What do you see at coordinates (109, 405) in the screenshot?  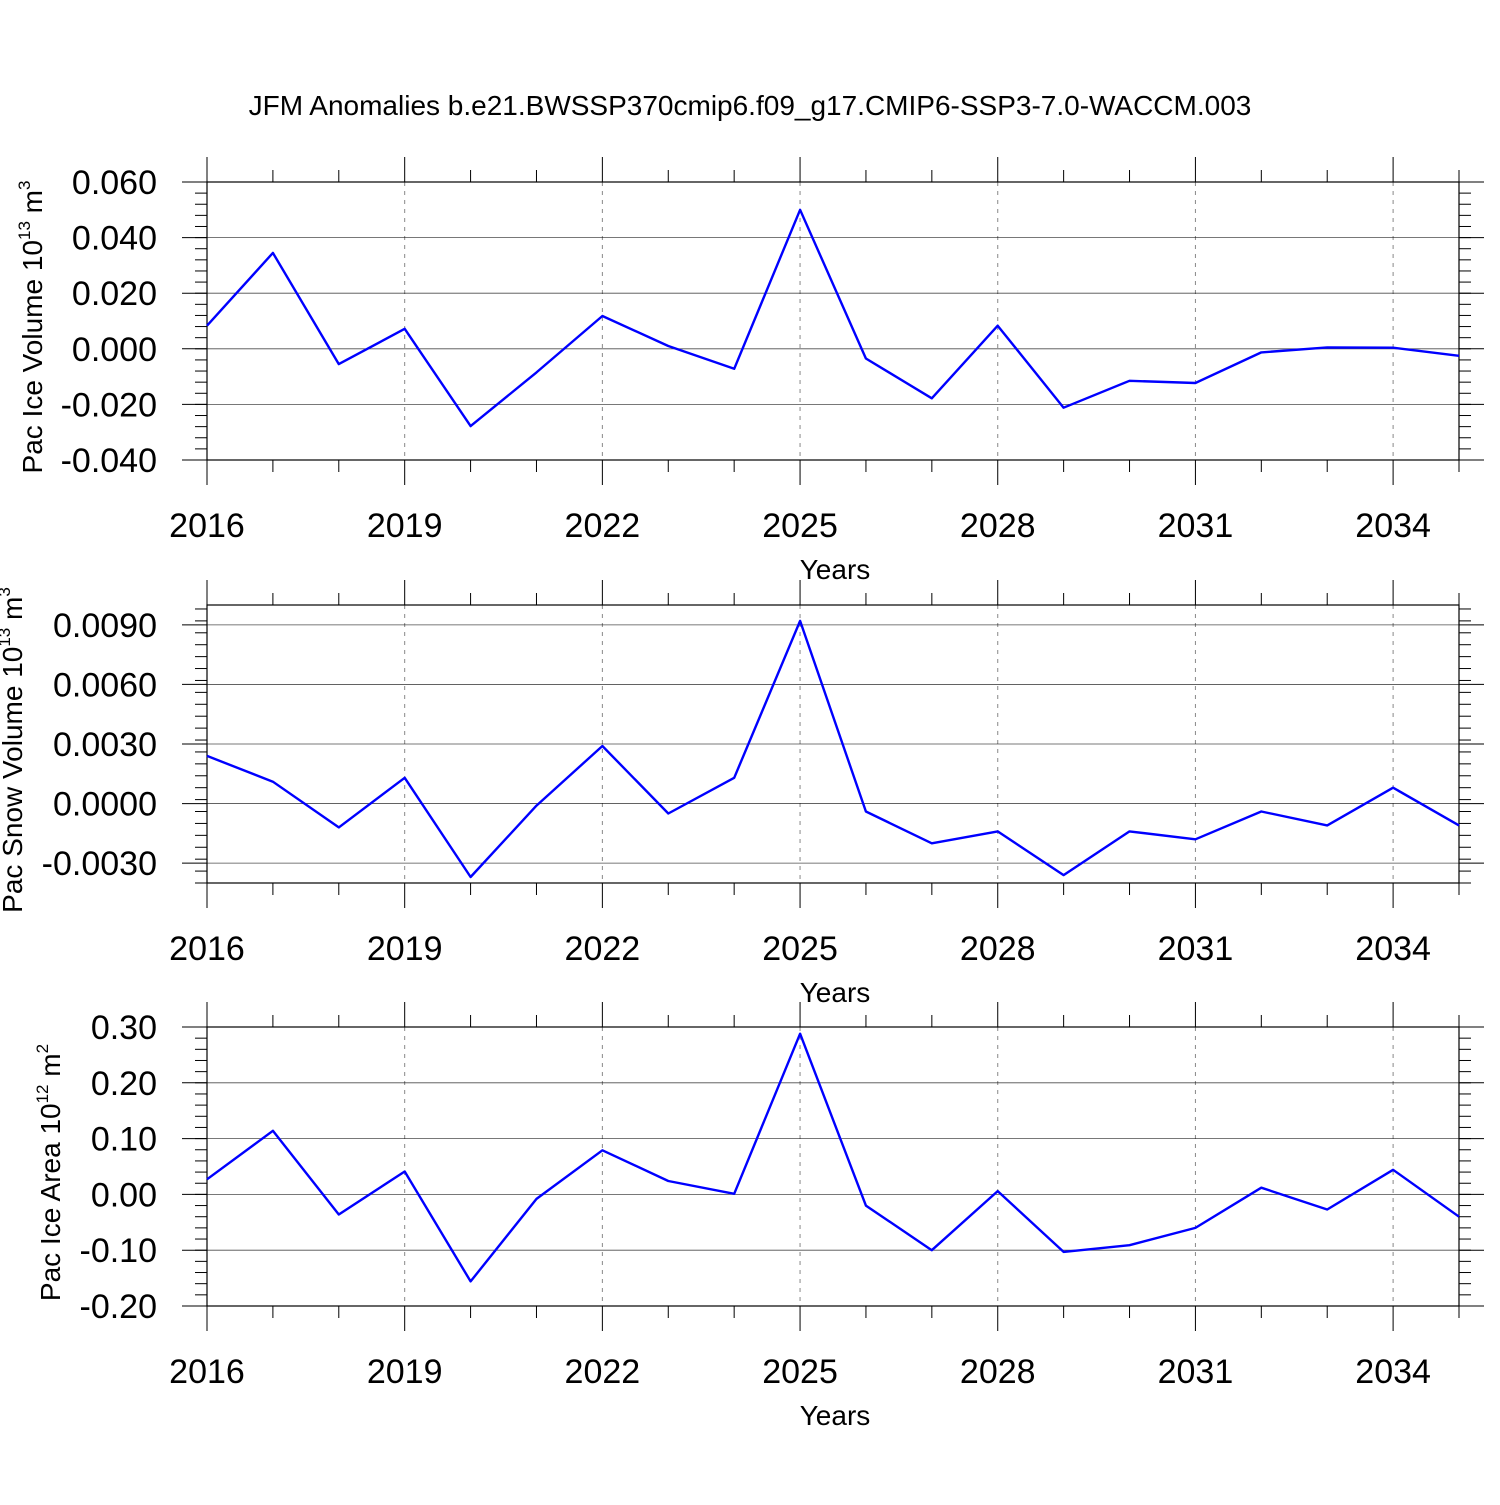 I see `y-tick-label: -0.020` at bounding box center [109, 405].